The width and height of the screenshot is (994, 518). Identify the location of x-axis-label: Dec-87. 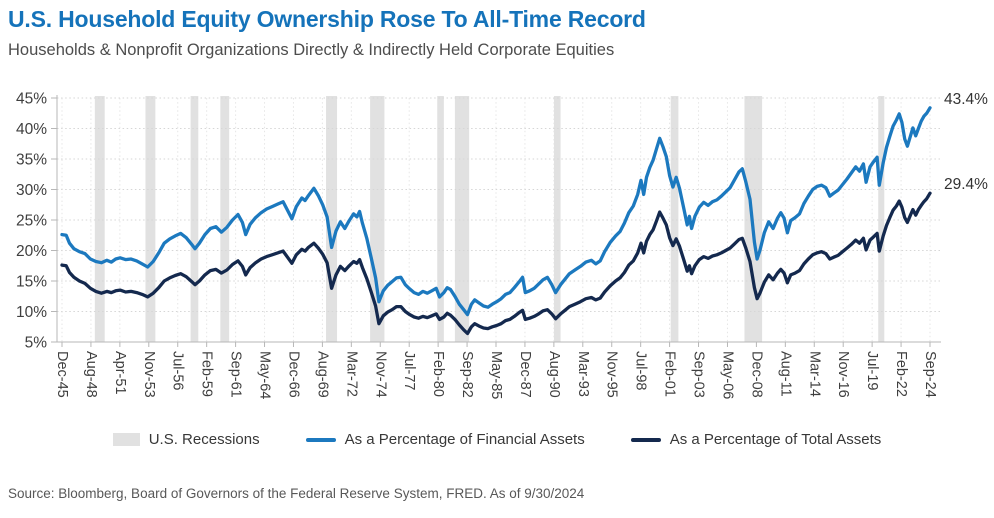
(525, 374).